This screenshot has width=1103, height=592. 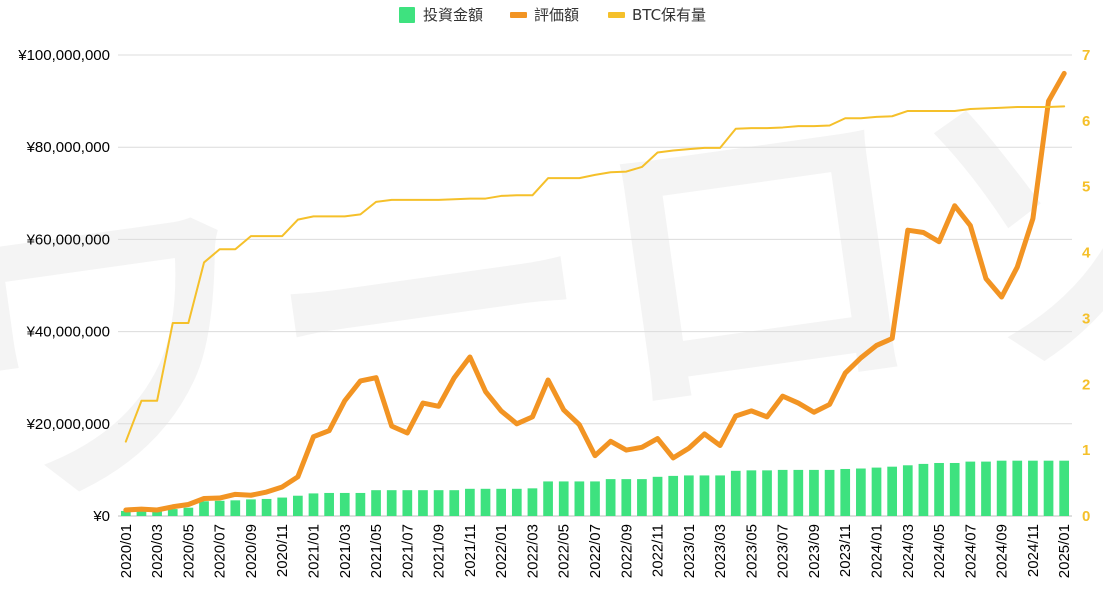 What do you see at coordinates (845, 550) in the screenshot?
I see `x-tick-label: 2023/11` at bounding box center [845, 550].